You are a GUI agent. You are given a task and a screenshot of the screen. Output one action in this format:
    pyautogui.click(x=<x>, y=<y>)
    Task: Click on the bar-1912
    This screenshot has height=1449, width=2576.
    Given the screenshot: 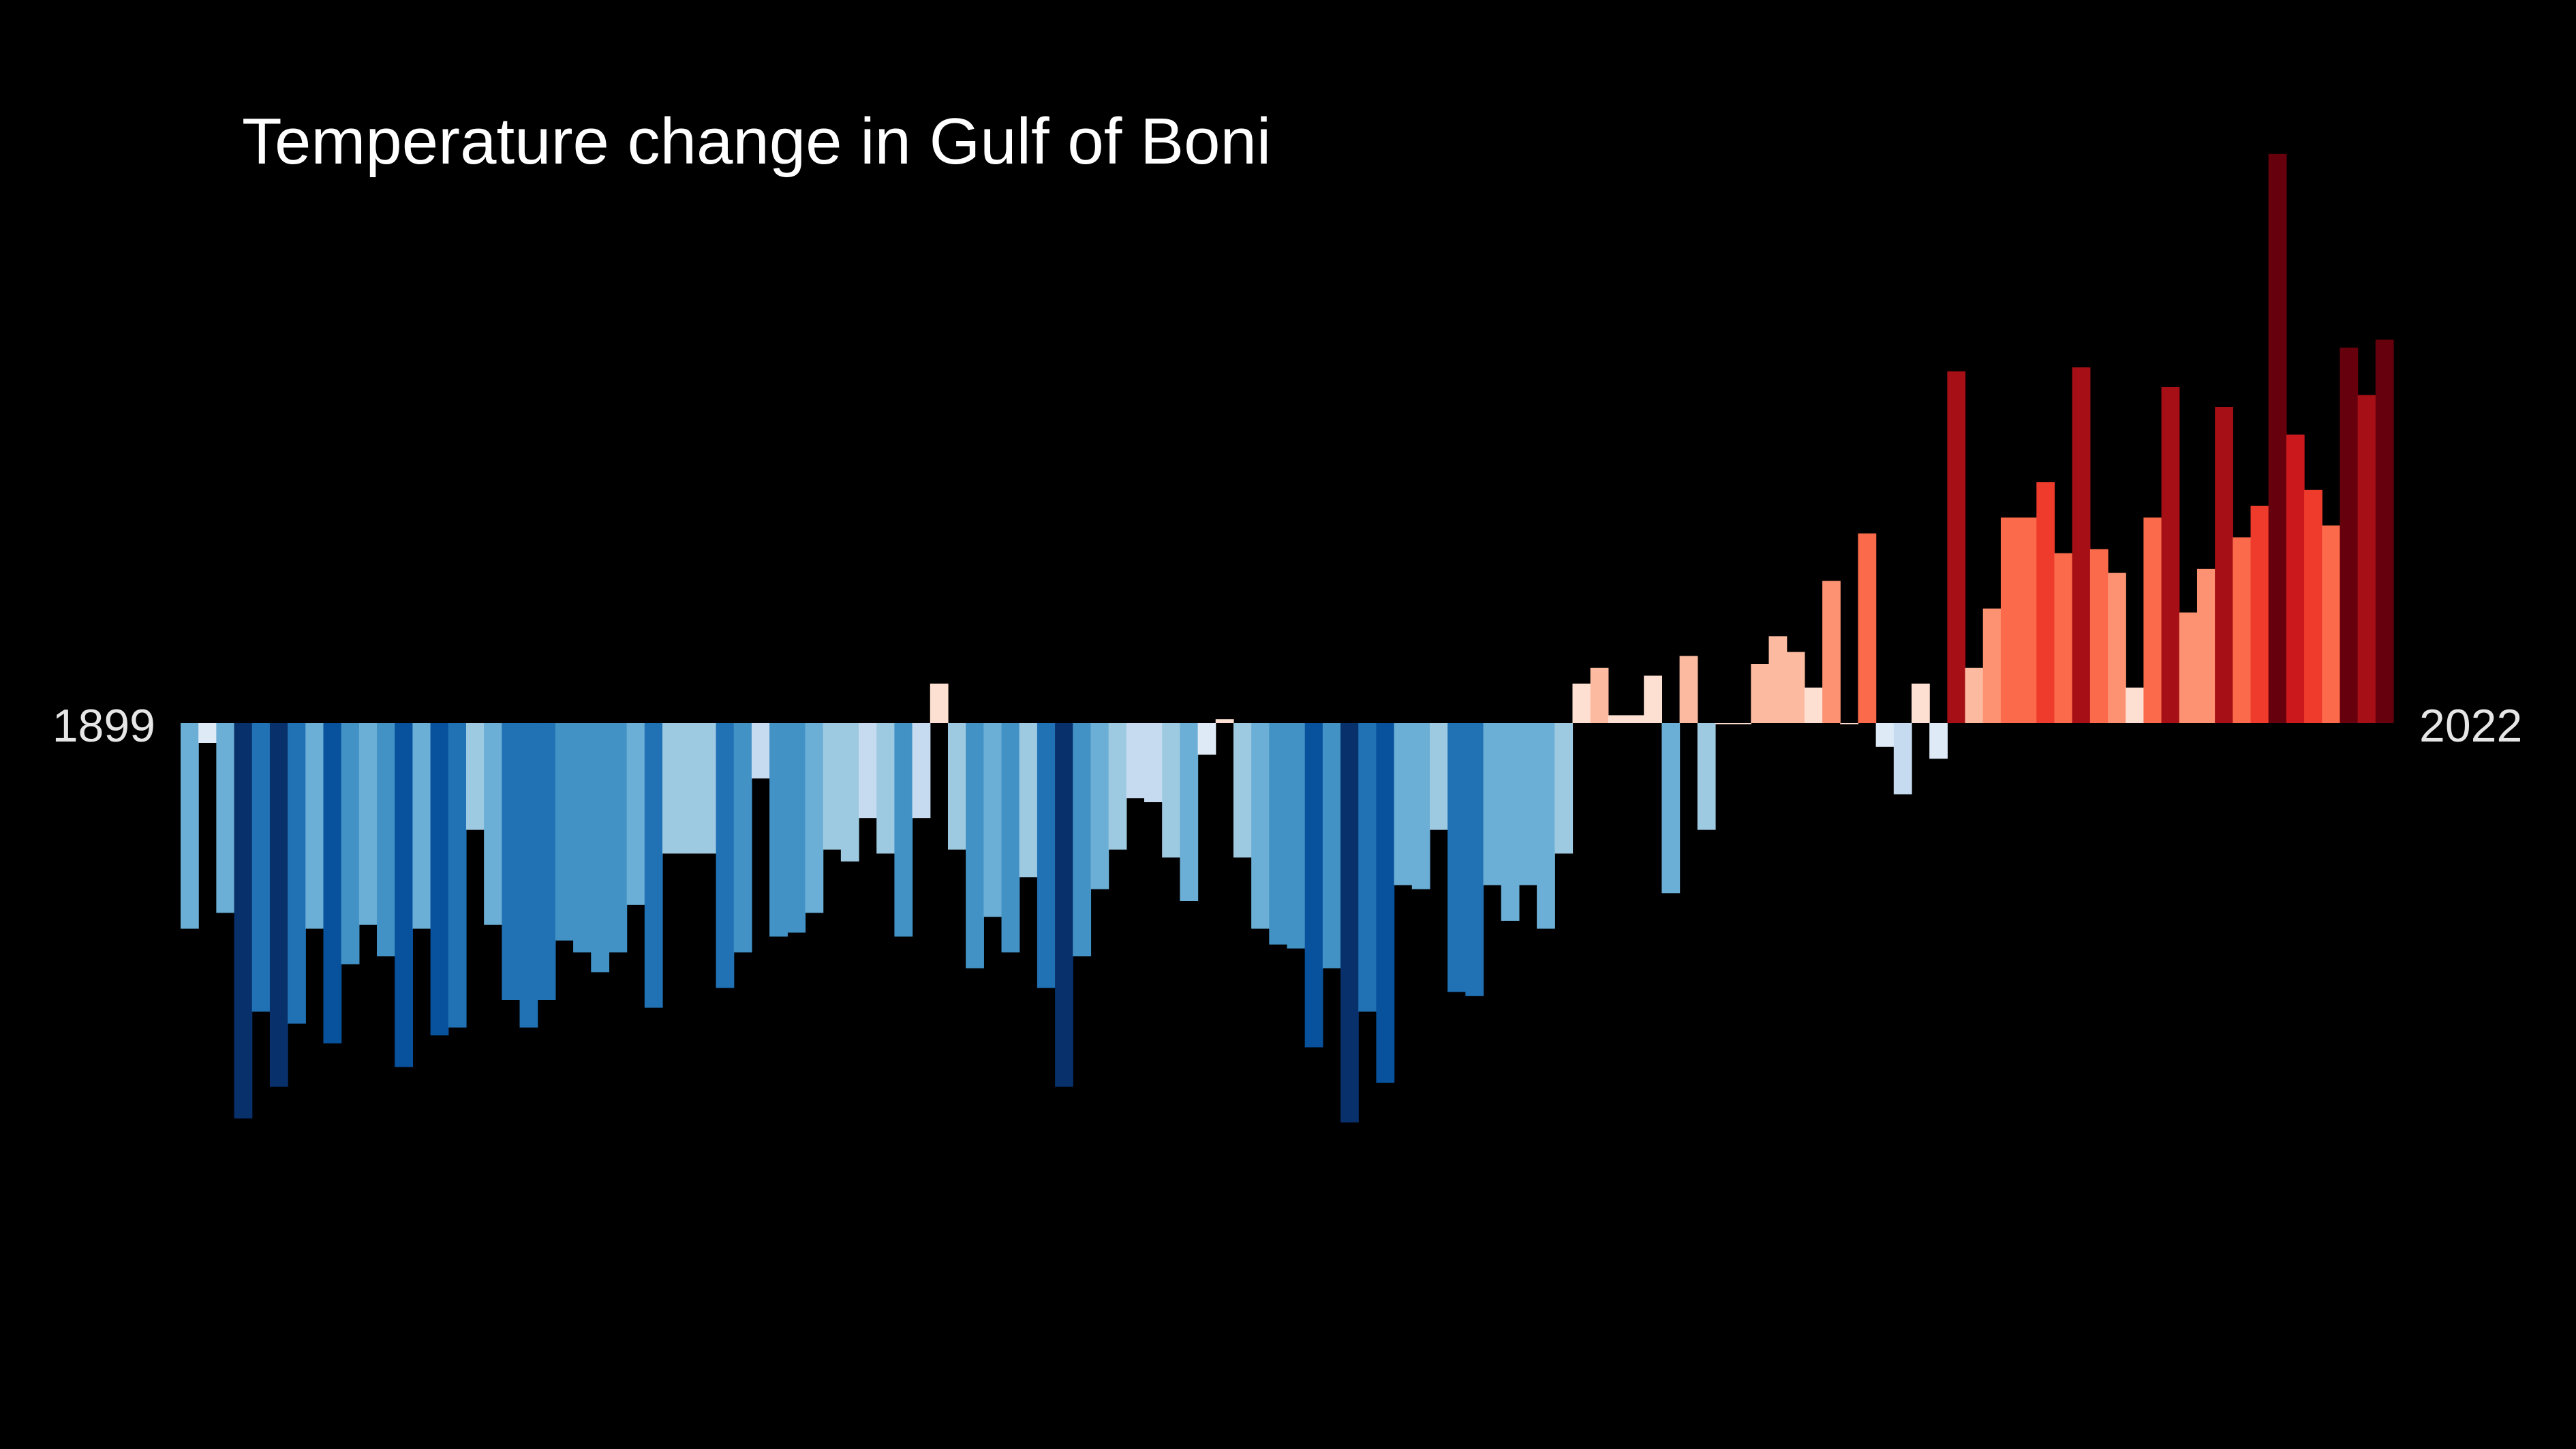 What is the action you would take?
    pyautogui.click(x=421, y=826)
    